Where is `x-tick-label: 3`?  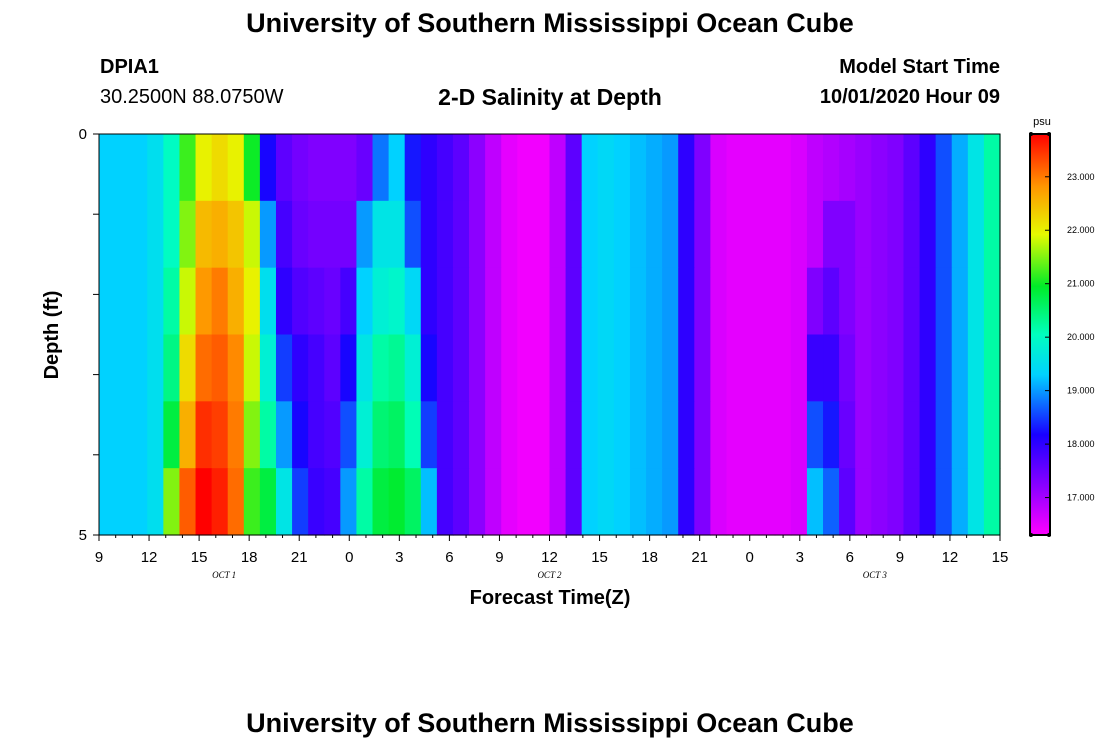 x-tick-label: 3 is located at coordinates (399, 557).